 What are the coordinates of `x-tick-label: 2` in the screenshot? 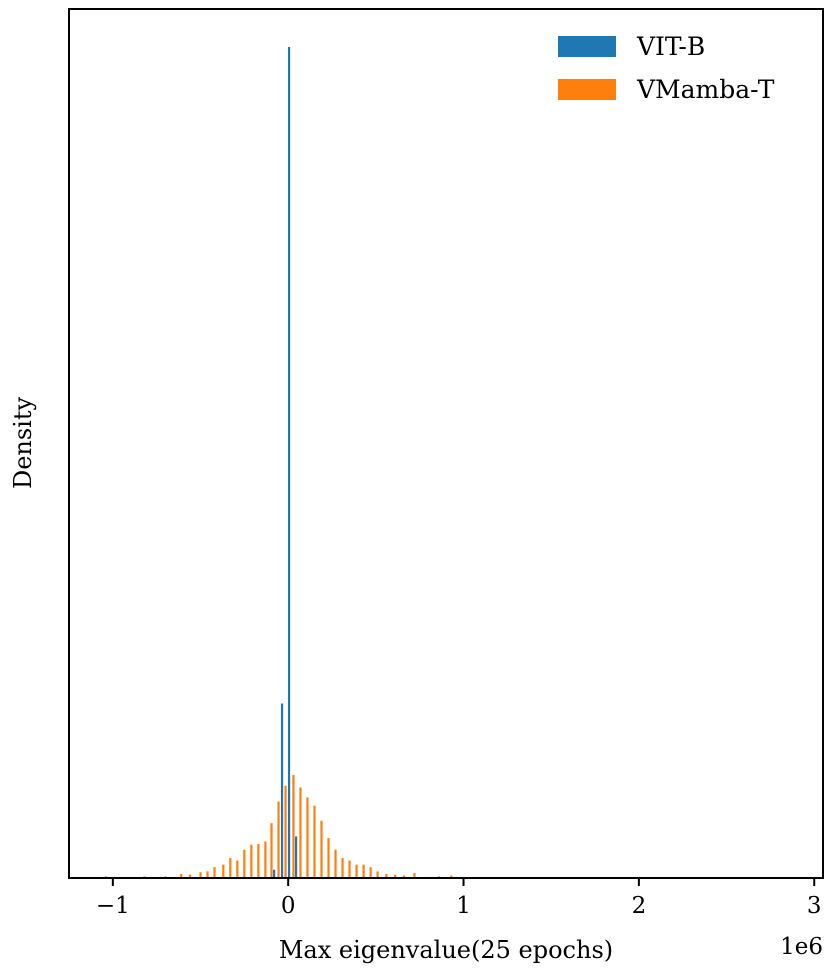 It's located at (639, 906).